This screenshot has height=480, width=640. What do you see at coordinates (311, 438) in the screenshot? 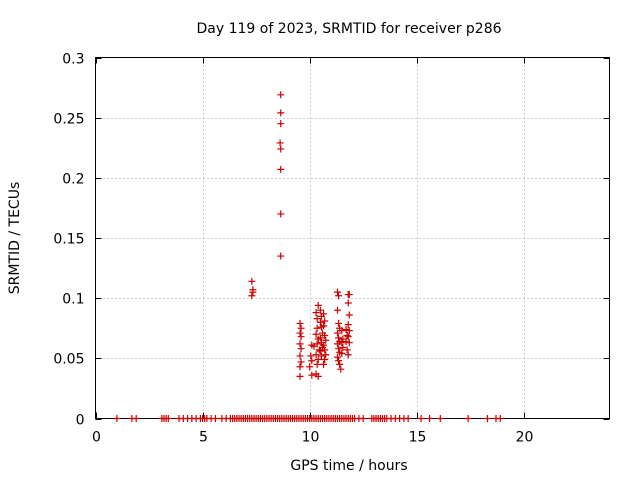
I see `x-tick-label: 10` at bounding box center [311, 438].